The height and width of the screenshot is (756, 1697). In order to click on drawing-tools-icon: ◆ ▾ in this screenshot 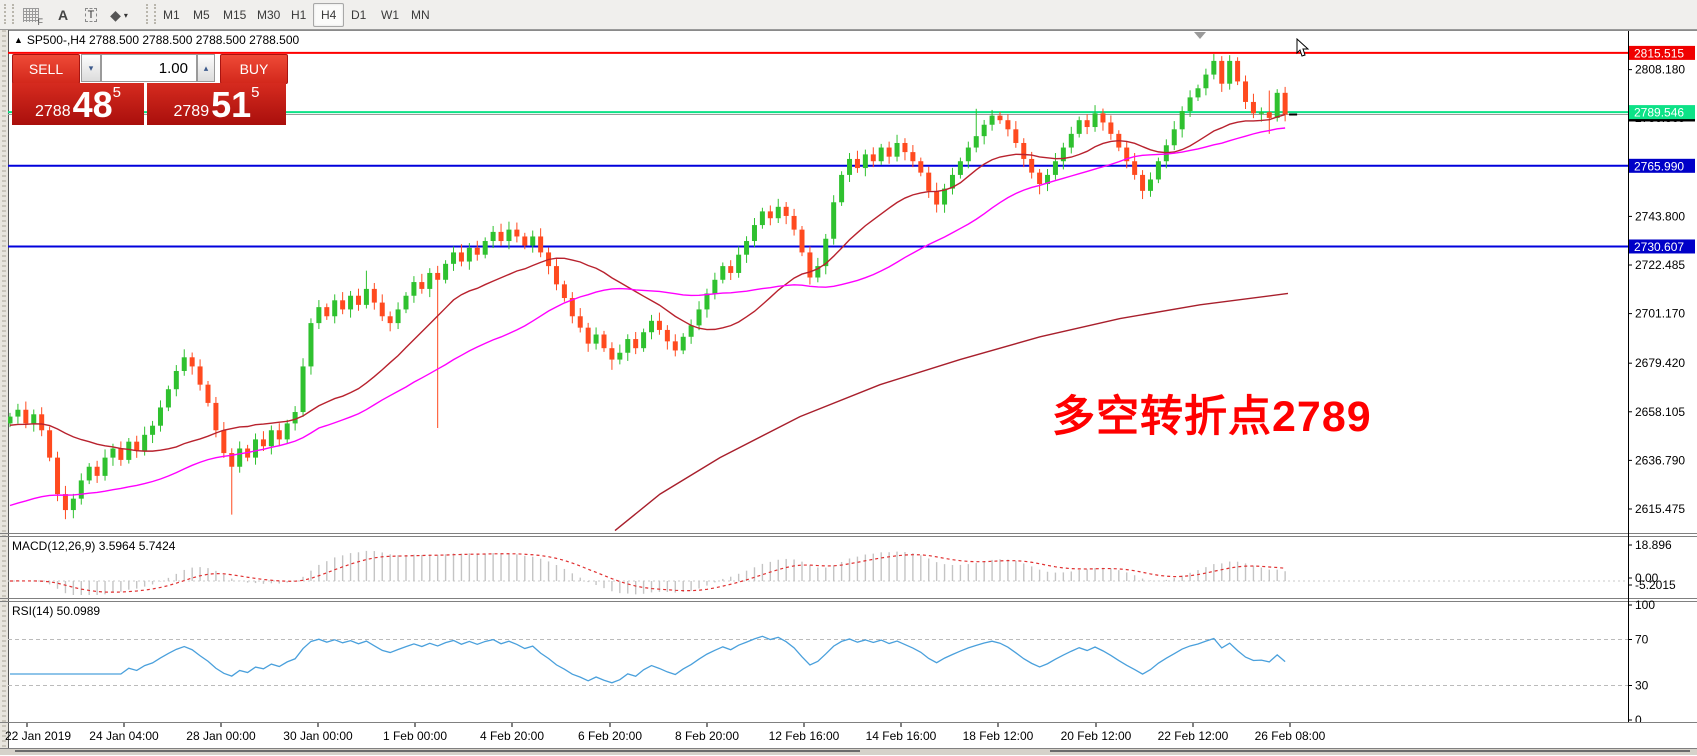, I will do `click(119, 14)`.